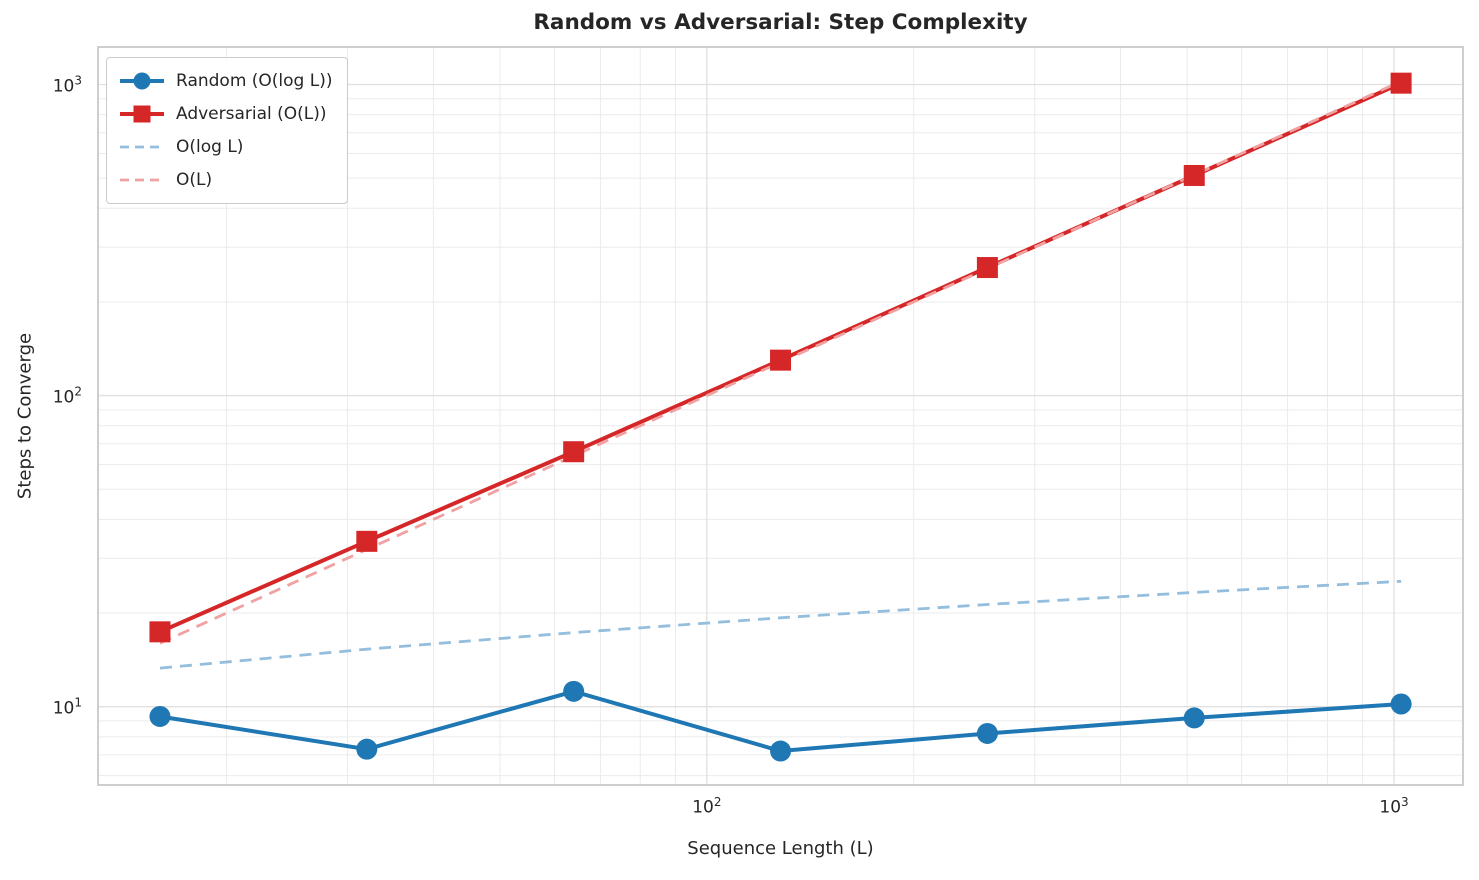 This screenshot has height=880, width=1479. What do you see at coordinates (67, 395) in the screenshot?
I see `y-tick-label-2: 10²` at bounding box center [67, 395].